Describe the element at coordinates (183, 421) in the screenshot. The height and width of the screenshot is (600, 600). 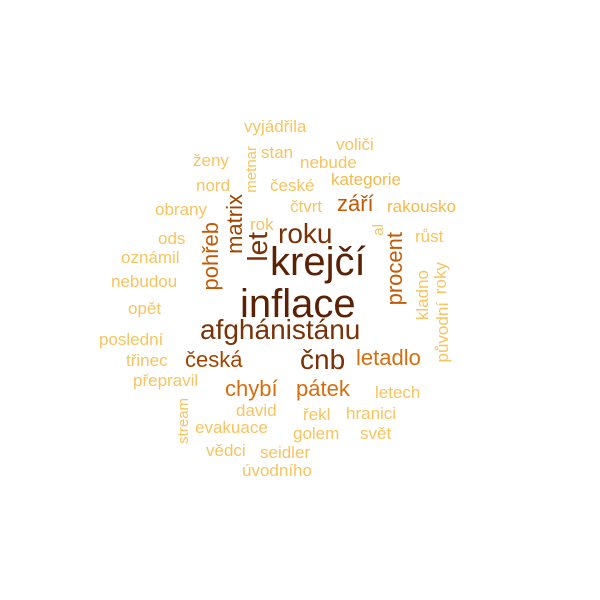
I see `word-stream: stream` at that location.